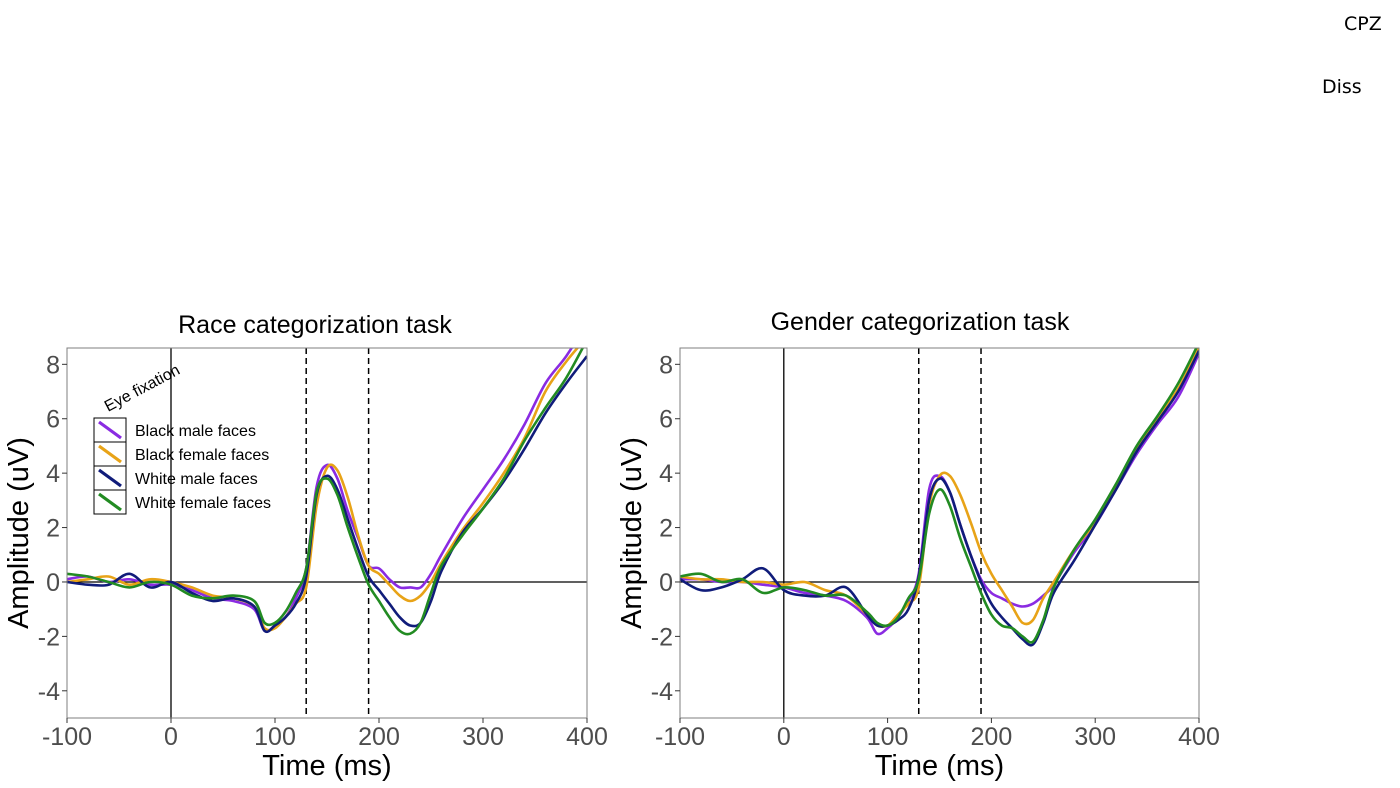  I want to click on legend-label: Black female faces, so click(202, 455).